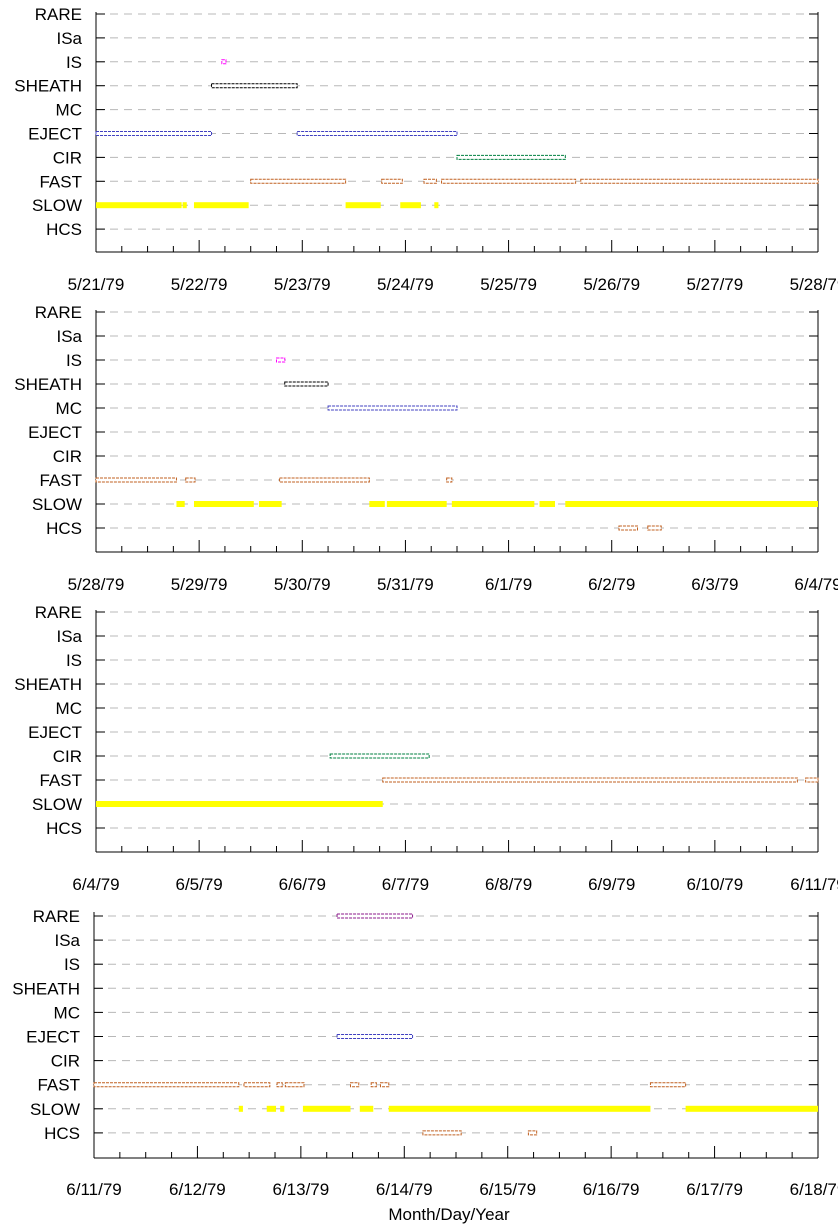 The height and width of the screenshot is (1226, 838). I want to click on x-tick-label: 5/22/79, so click(199, 284).